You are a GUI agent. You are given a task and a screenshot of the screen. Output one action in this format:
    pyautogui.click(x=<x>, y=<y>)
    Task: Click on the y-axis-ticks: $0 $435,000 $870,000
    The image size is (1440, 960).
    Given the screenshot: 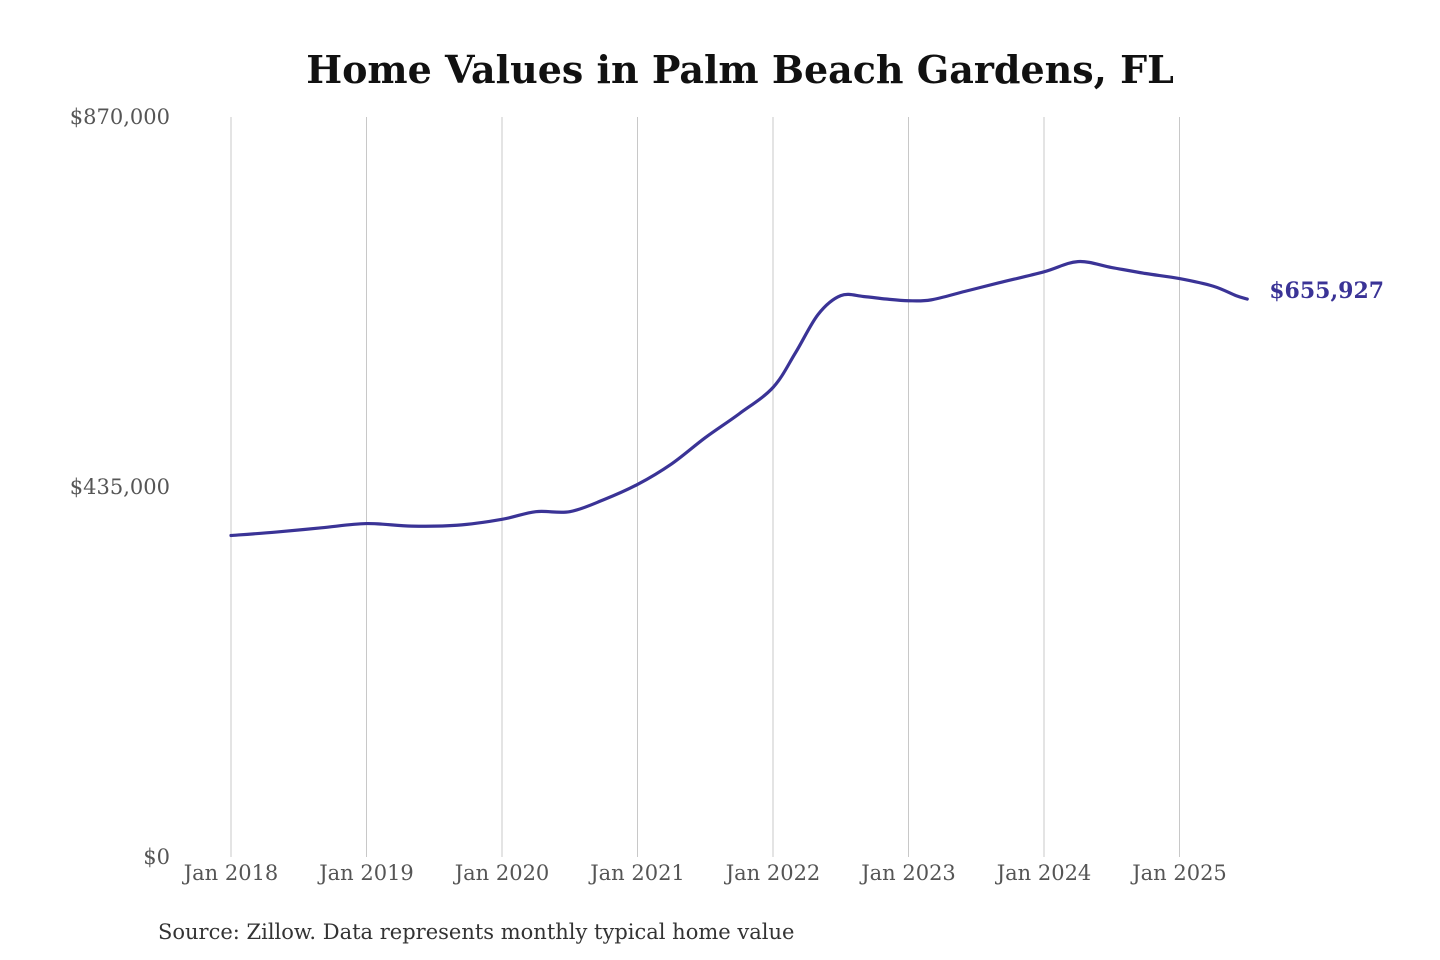 What is the action you would take?
    pyautogui.click(x=120, y=487)
    